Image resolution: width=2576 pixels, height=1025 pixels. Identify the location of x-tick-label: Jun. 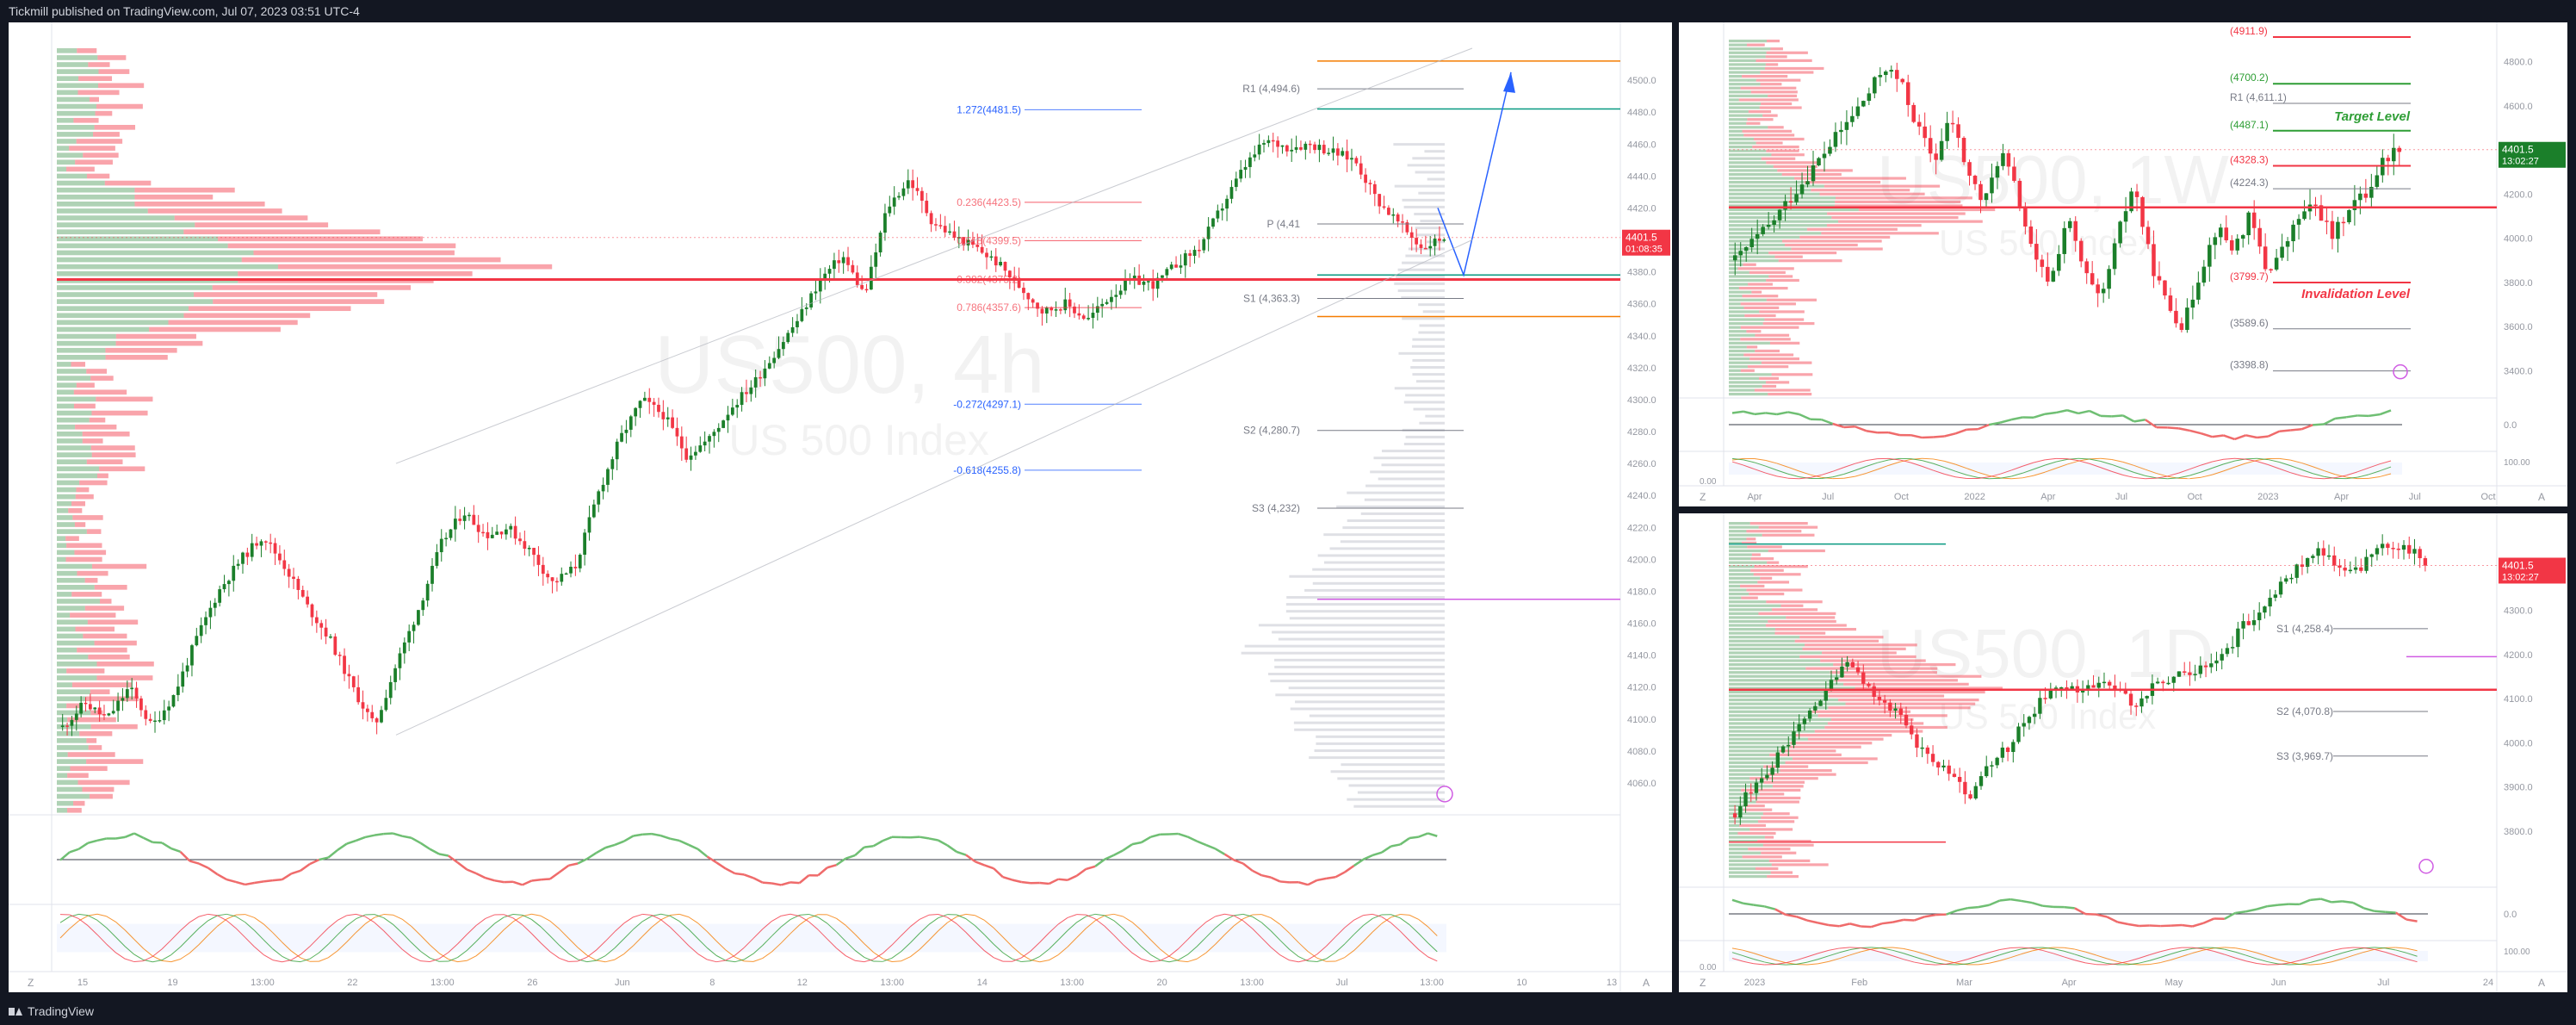
(2279, 983).